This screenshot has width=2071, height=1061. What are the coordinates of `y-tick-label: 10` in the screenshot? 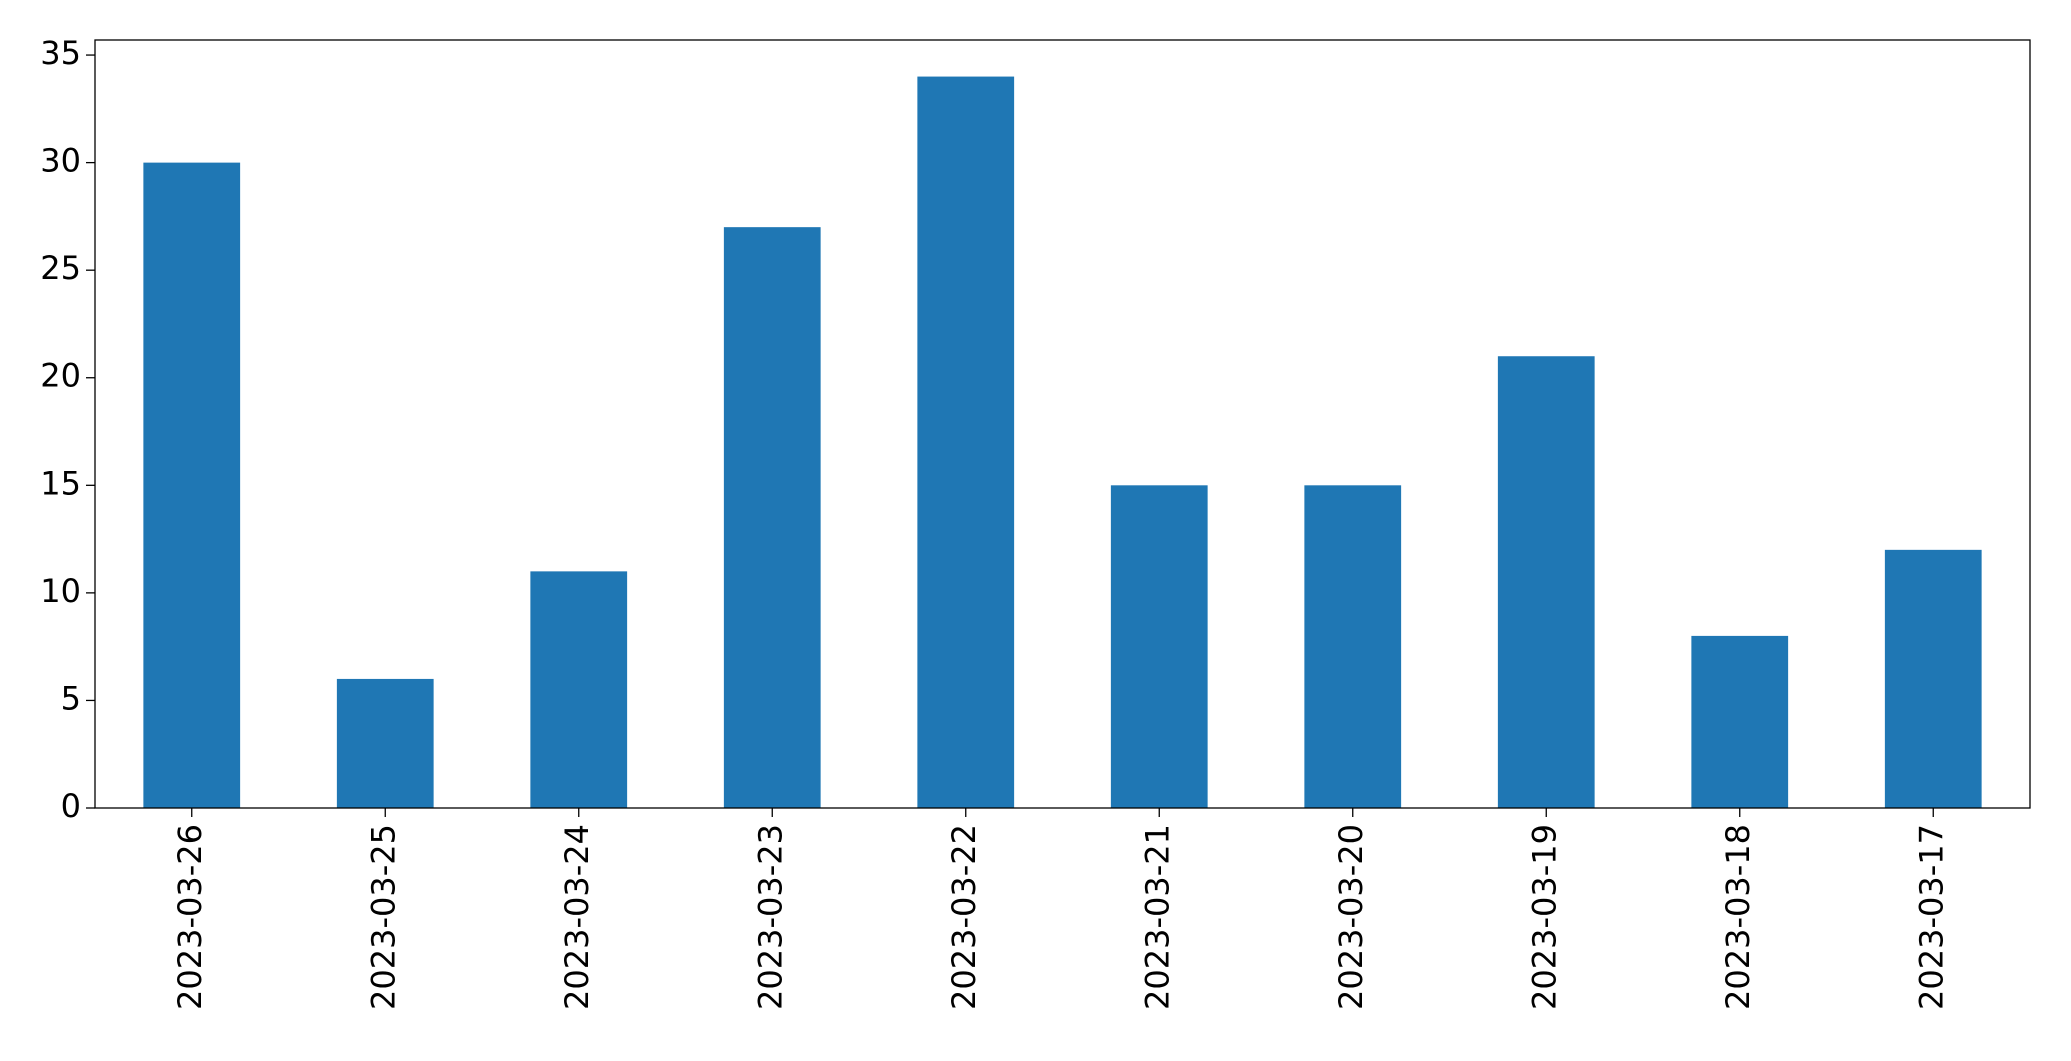 It's located at (60, 591).